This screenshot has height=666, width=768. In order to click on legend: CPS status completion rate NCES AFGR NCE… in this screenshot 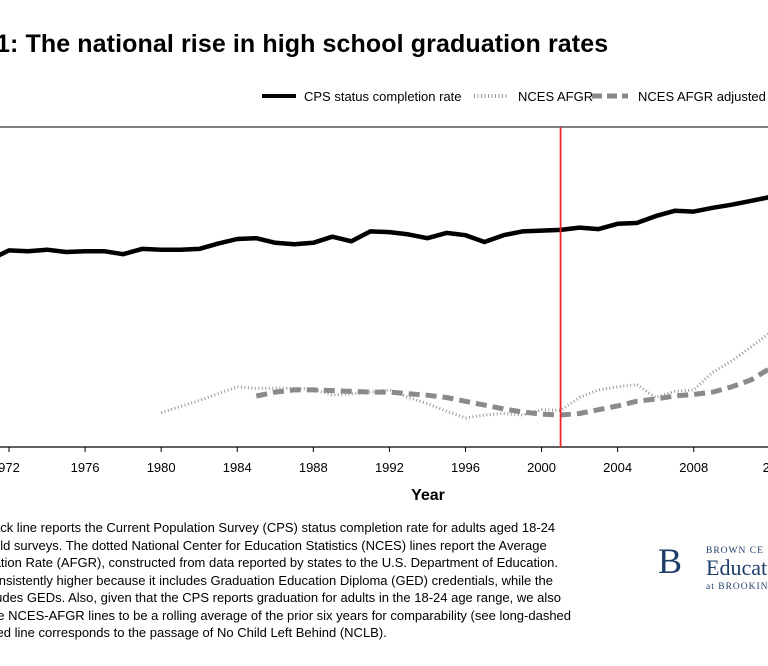, I will do `click(515, 97)`.